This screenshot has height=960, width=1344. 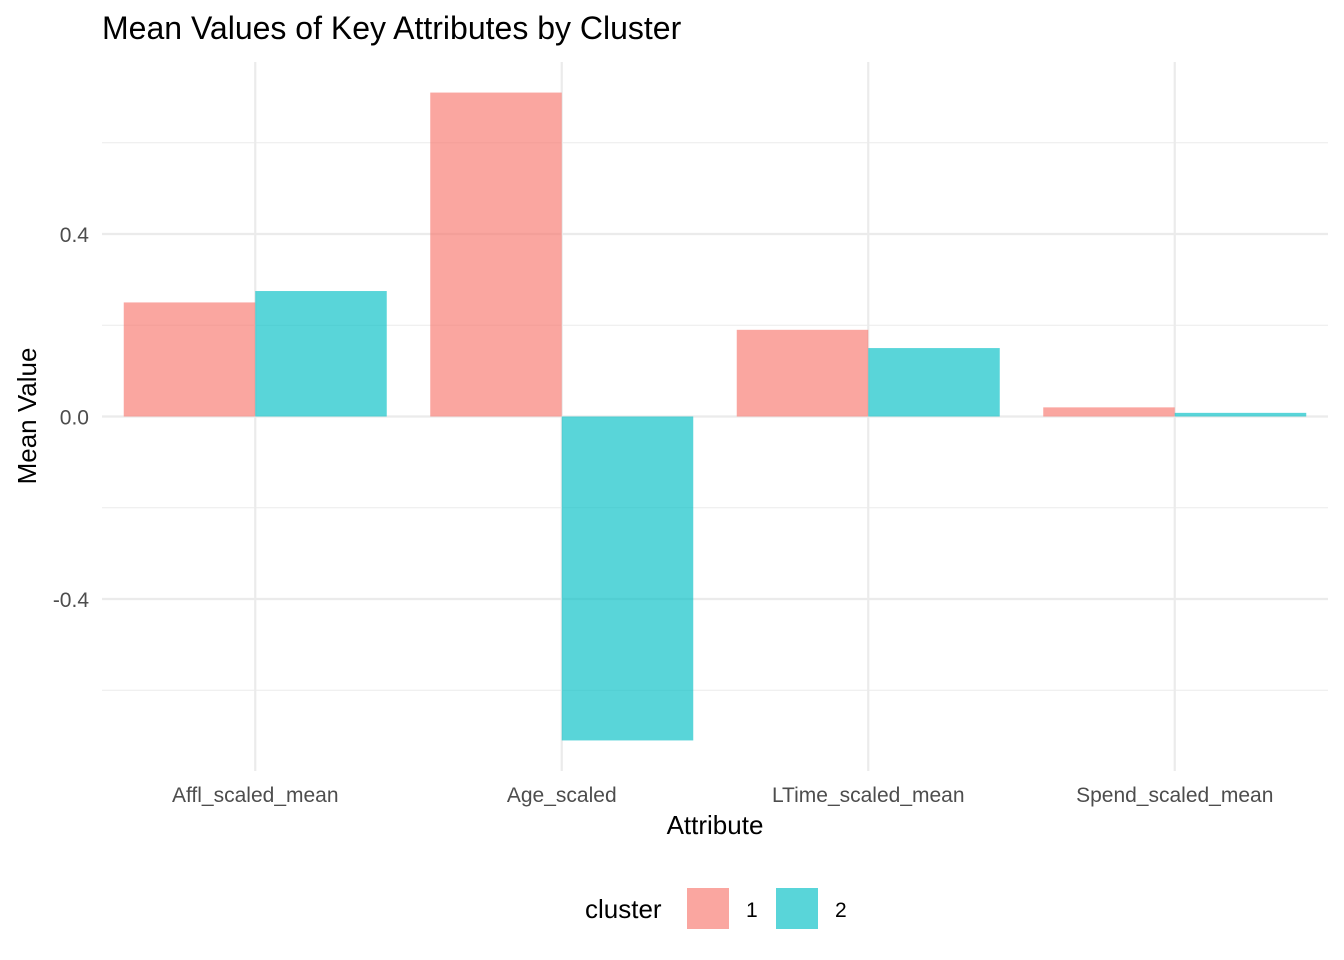 I want to click on bar-cluster-2-LTime_scaled_mean, so click(x=934, y=382).